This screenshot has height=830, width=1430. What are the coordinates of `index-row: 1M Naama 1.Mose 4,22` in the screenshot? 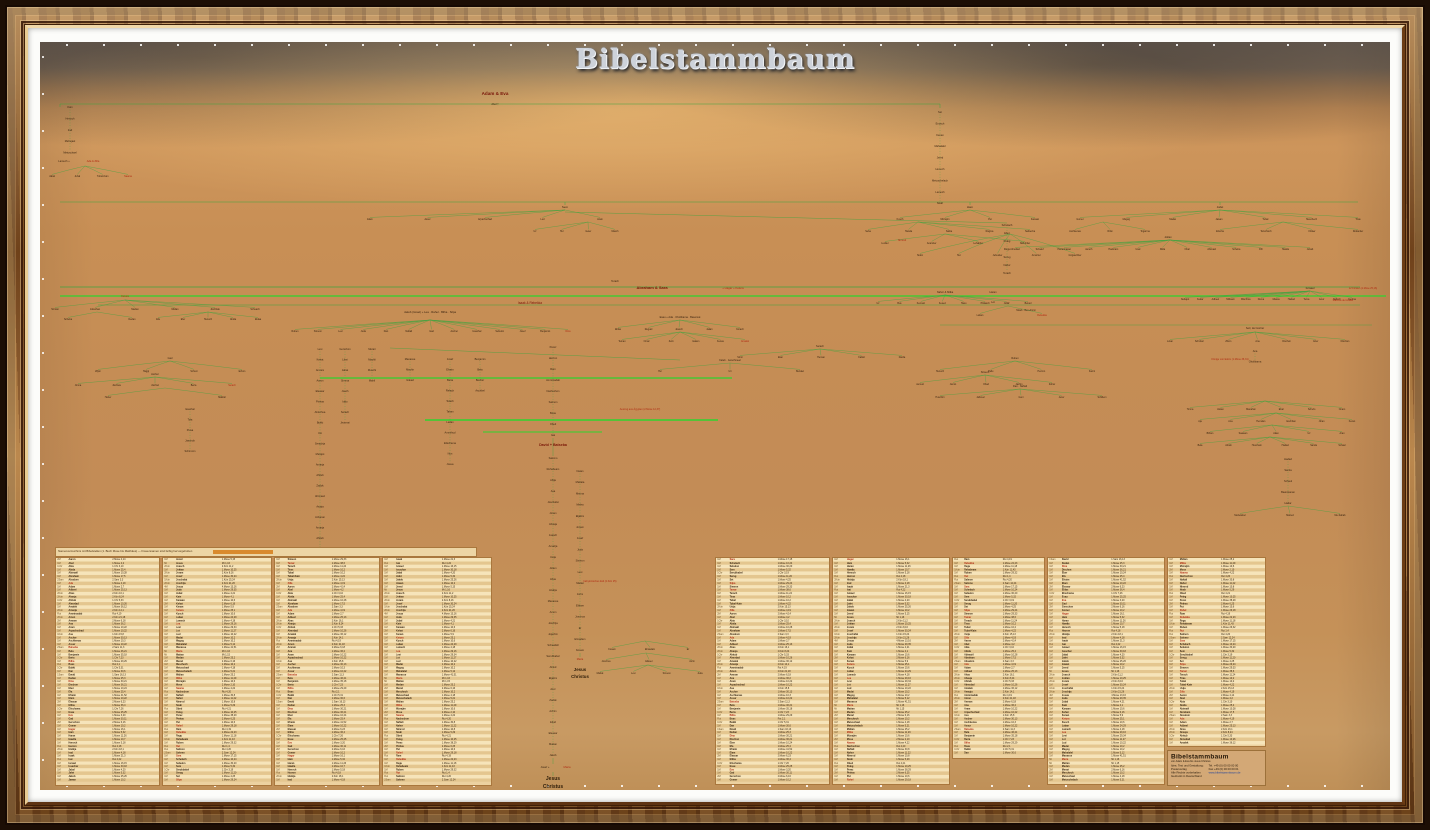 It's located at (891, 743).